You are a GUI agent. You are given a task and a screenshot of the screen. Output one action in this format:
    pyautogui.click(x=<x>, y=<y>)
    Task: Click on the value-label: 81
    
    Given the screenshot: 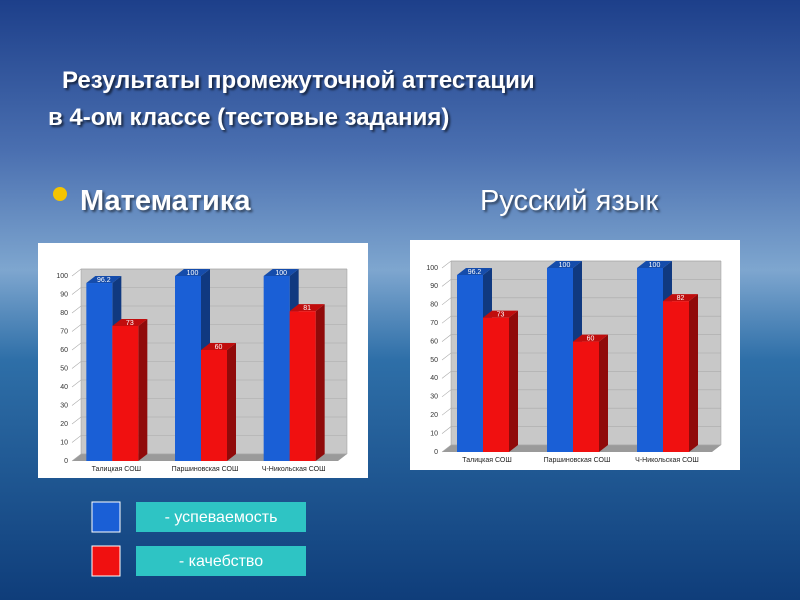 What is the action you would take?
    pyautogui.click(x=307, y=308)
    